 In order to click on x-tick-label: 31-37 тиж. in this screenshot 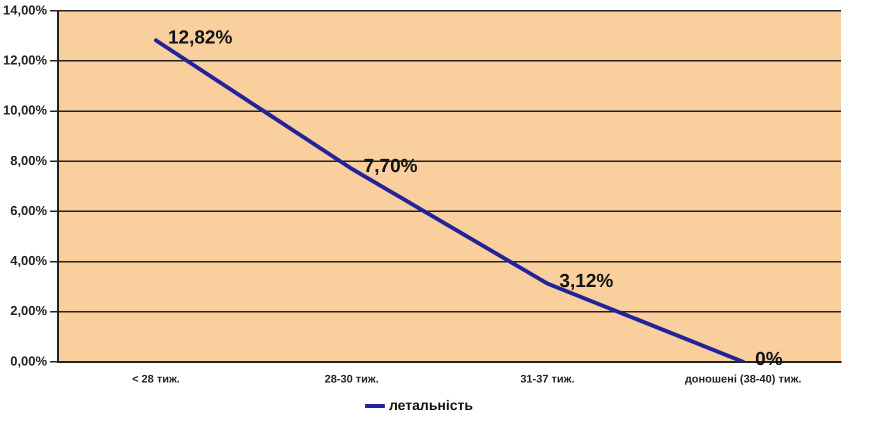, I will do `click(547, 379)`.